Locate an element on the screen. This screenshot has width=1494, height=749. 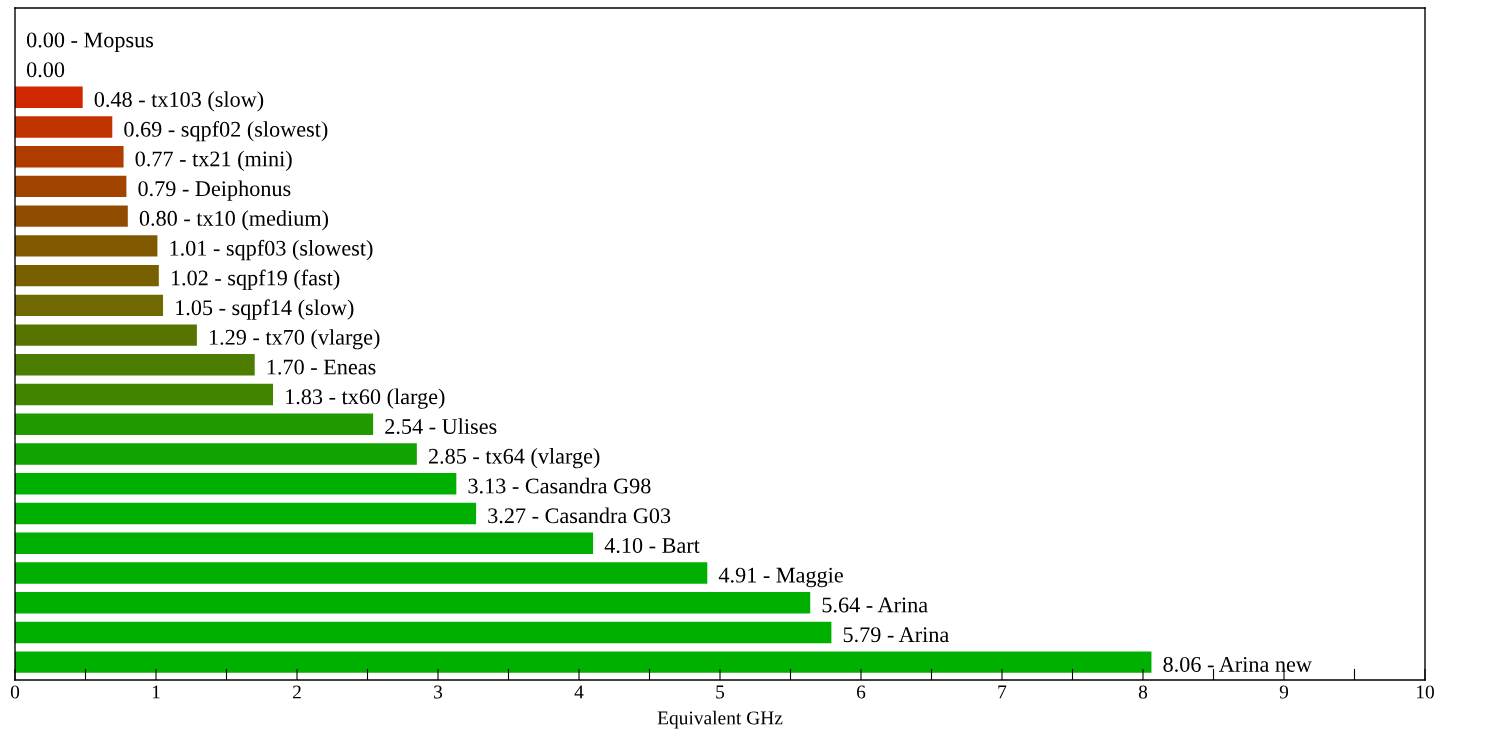
data-label: 1.70 - Eneas is located at coordinates (321, 367).